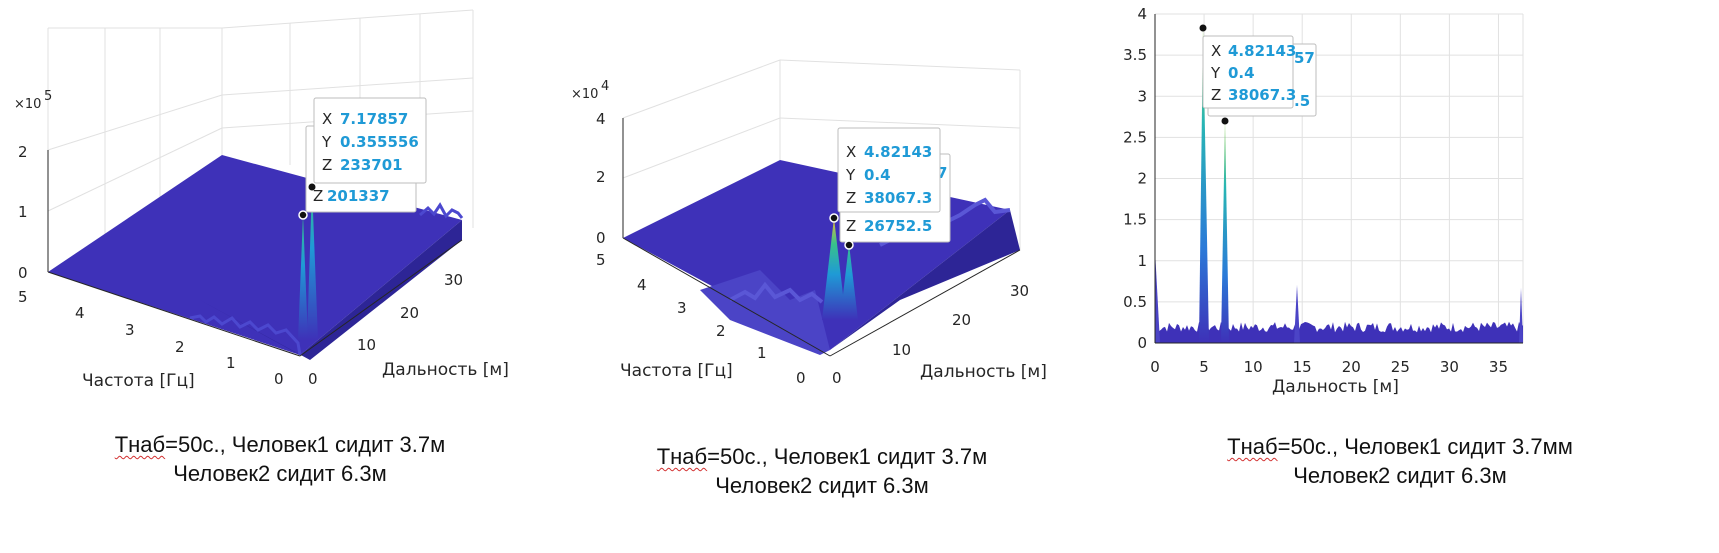 This screenshot has height=553, width=1719. What do you see at coordinates (453, 280) in the screenshot?
I see `plot1-x-tick: 30` at bounding box center [453, 280].